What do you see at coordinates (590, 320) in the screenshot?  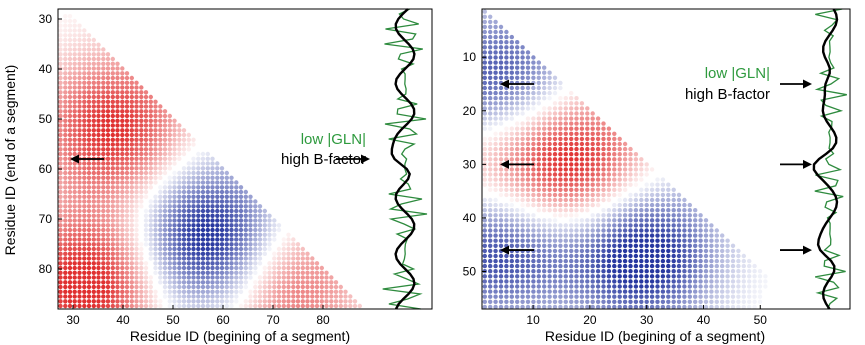 I see `x-tick-label: 20` at bounding box center [590, 320].